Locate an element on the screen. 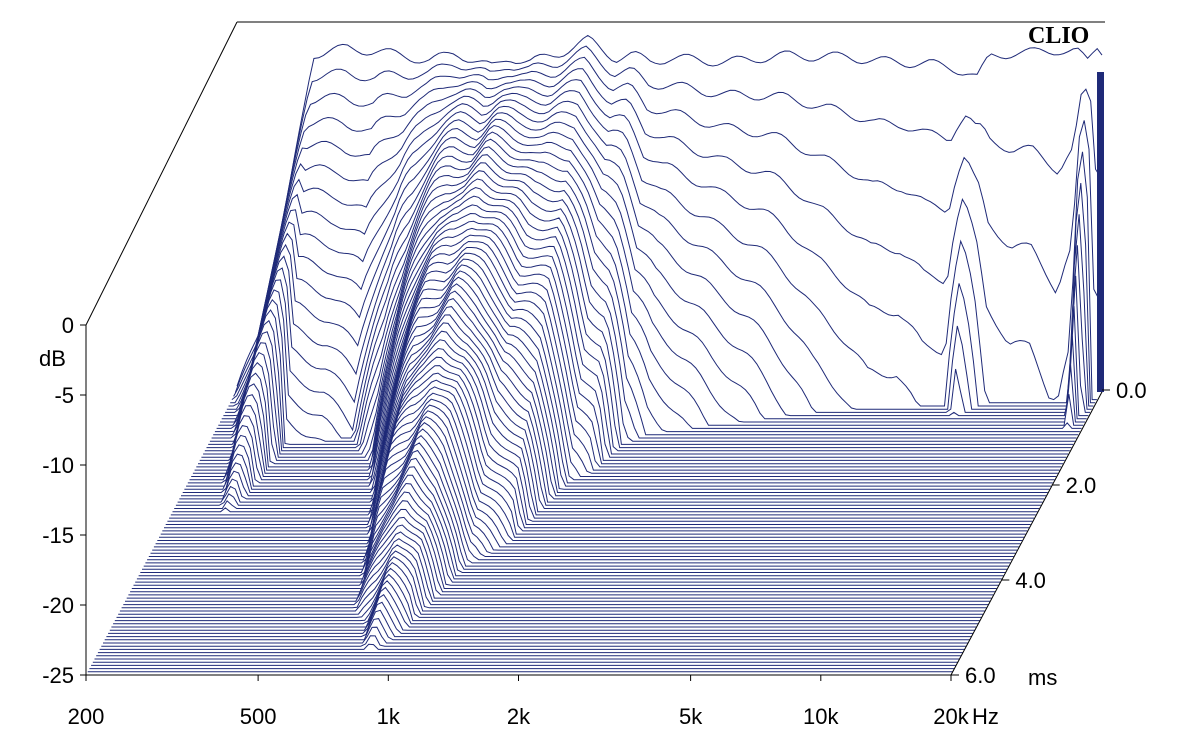 The width and height of the screenshot is (1200, 743). db-tick-label: -25 is located at coordinates (58, 675).